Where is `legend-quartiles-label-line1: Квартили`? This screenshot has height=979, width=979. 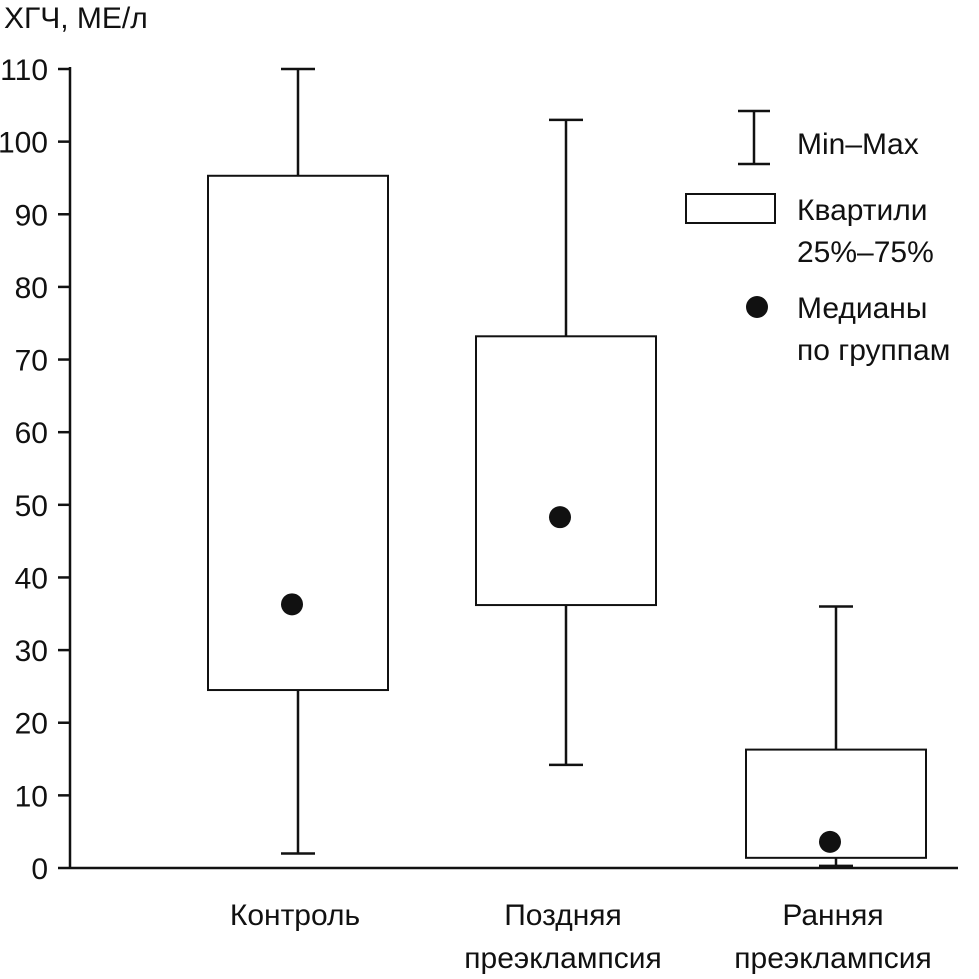
legend-quartiles-label-line1: Квартили is located at coordinates (862, 210).